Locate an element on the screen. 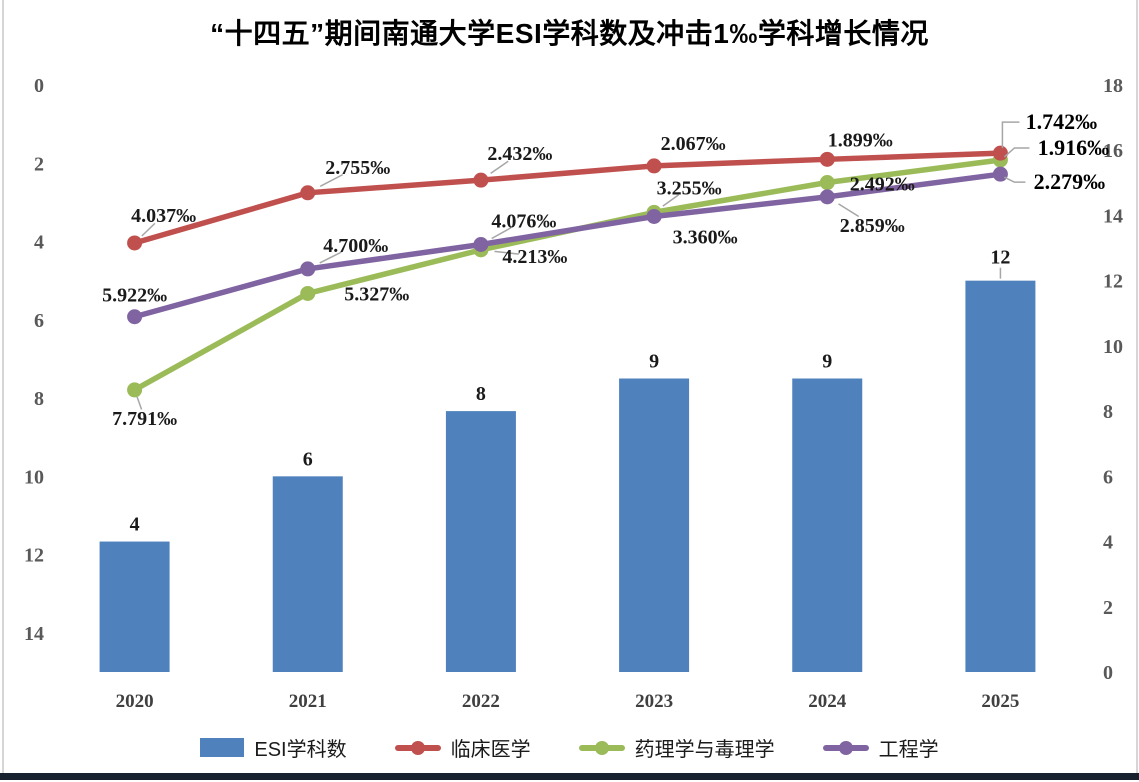 The width and height of the screenshot is (1139, 782). right-axis-tick: 0 is located at coordinates (1108, 673).